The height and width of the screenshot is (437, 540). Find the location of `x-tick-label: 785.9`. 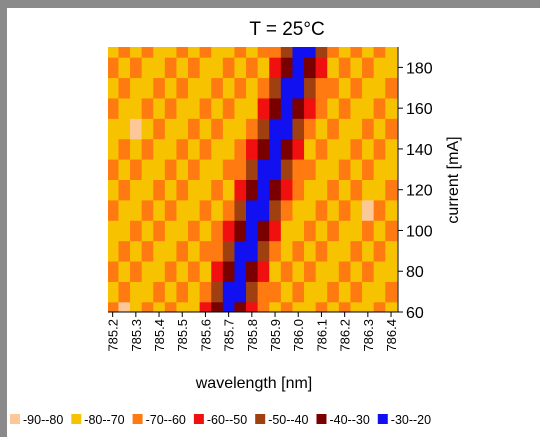

x-tick-label: 785.9 is located at coordinates (275, 335).